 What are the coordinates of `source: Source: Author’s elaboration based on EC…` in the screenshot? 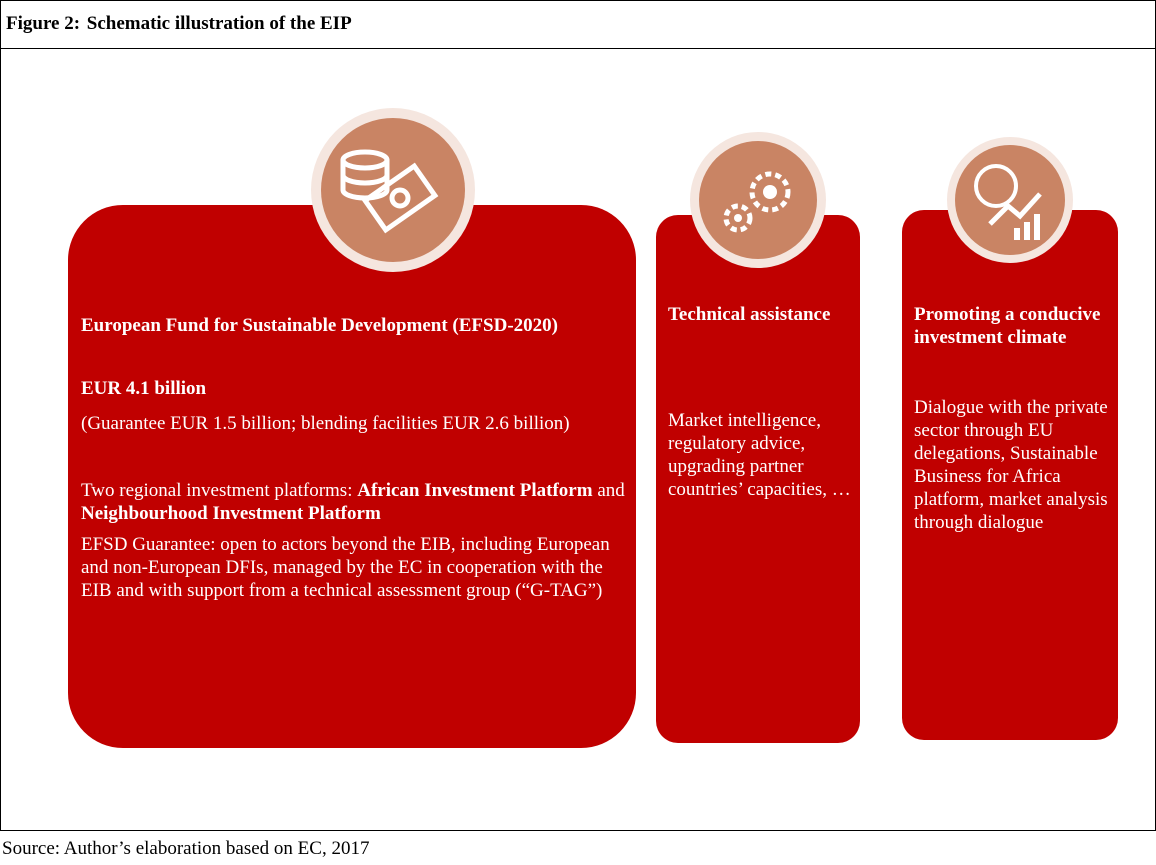 It's located at (186, 848).